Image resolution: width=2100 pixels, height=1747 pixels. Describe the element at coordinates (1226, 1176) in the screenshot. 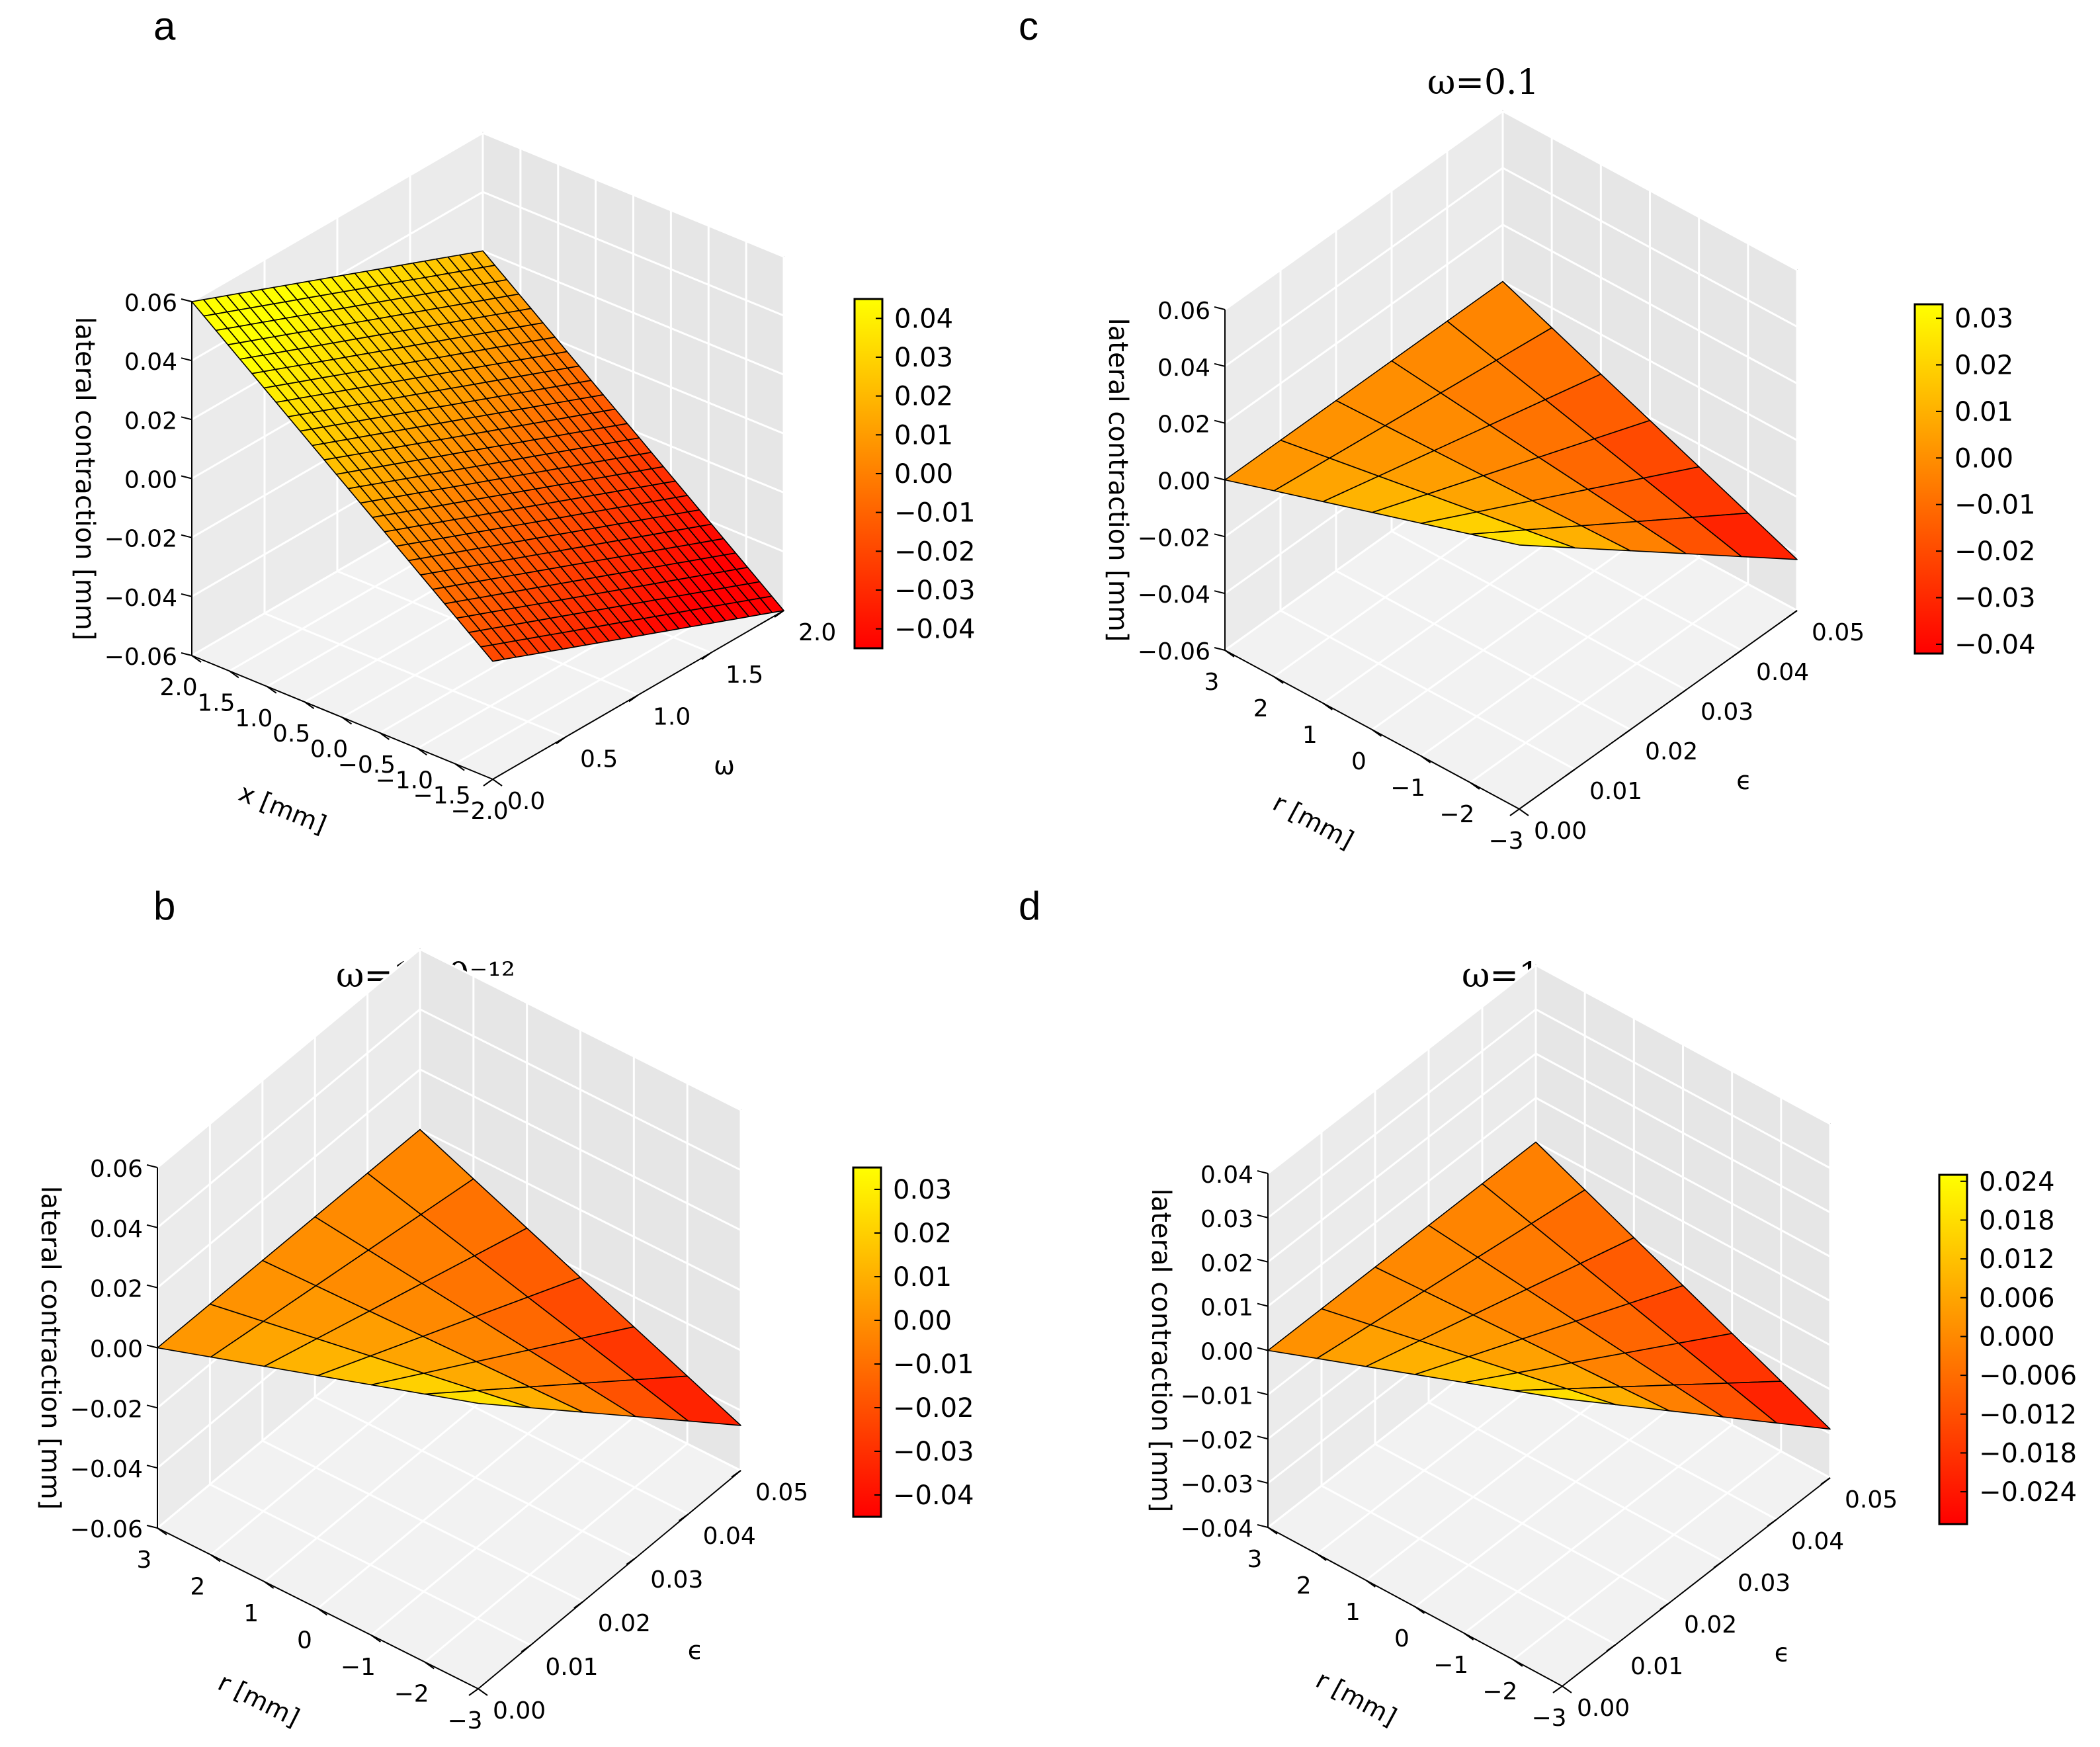

I see `z-tick-label: 0.04` at that location.